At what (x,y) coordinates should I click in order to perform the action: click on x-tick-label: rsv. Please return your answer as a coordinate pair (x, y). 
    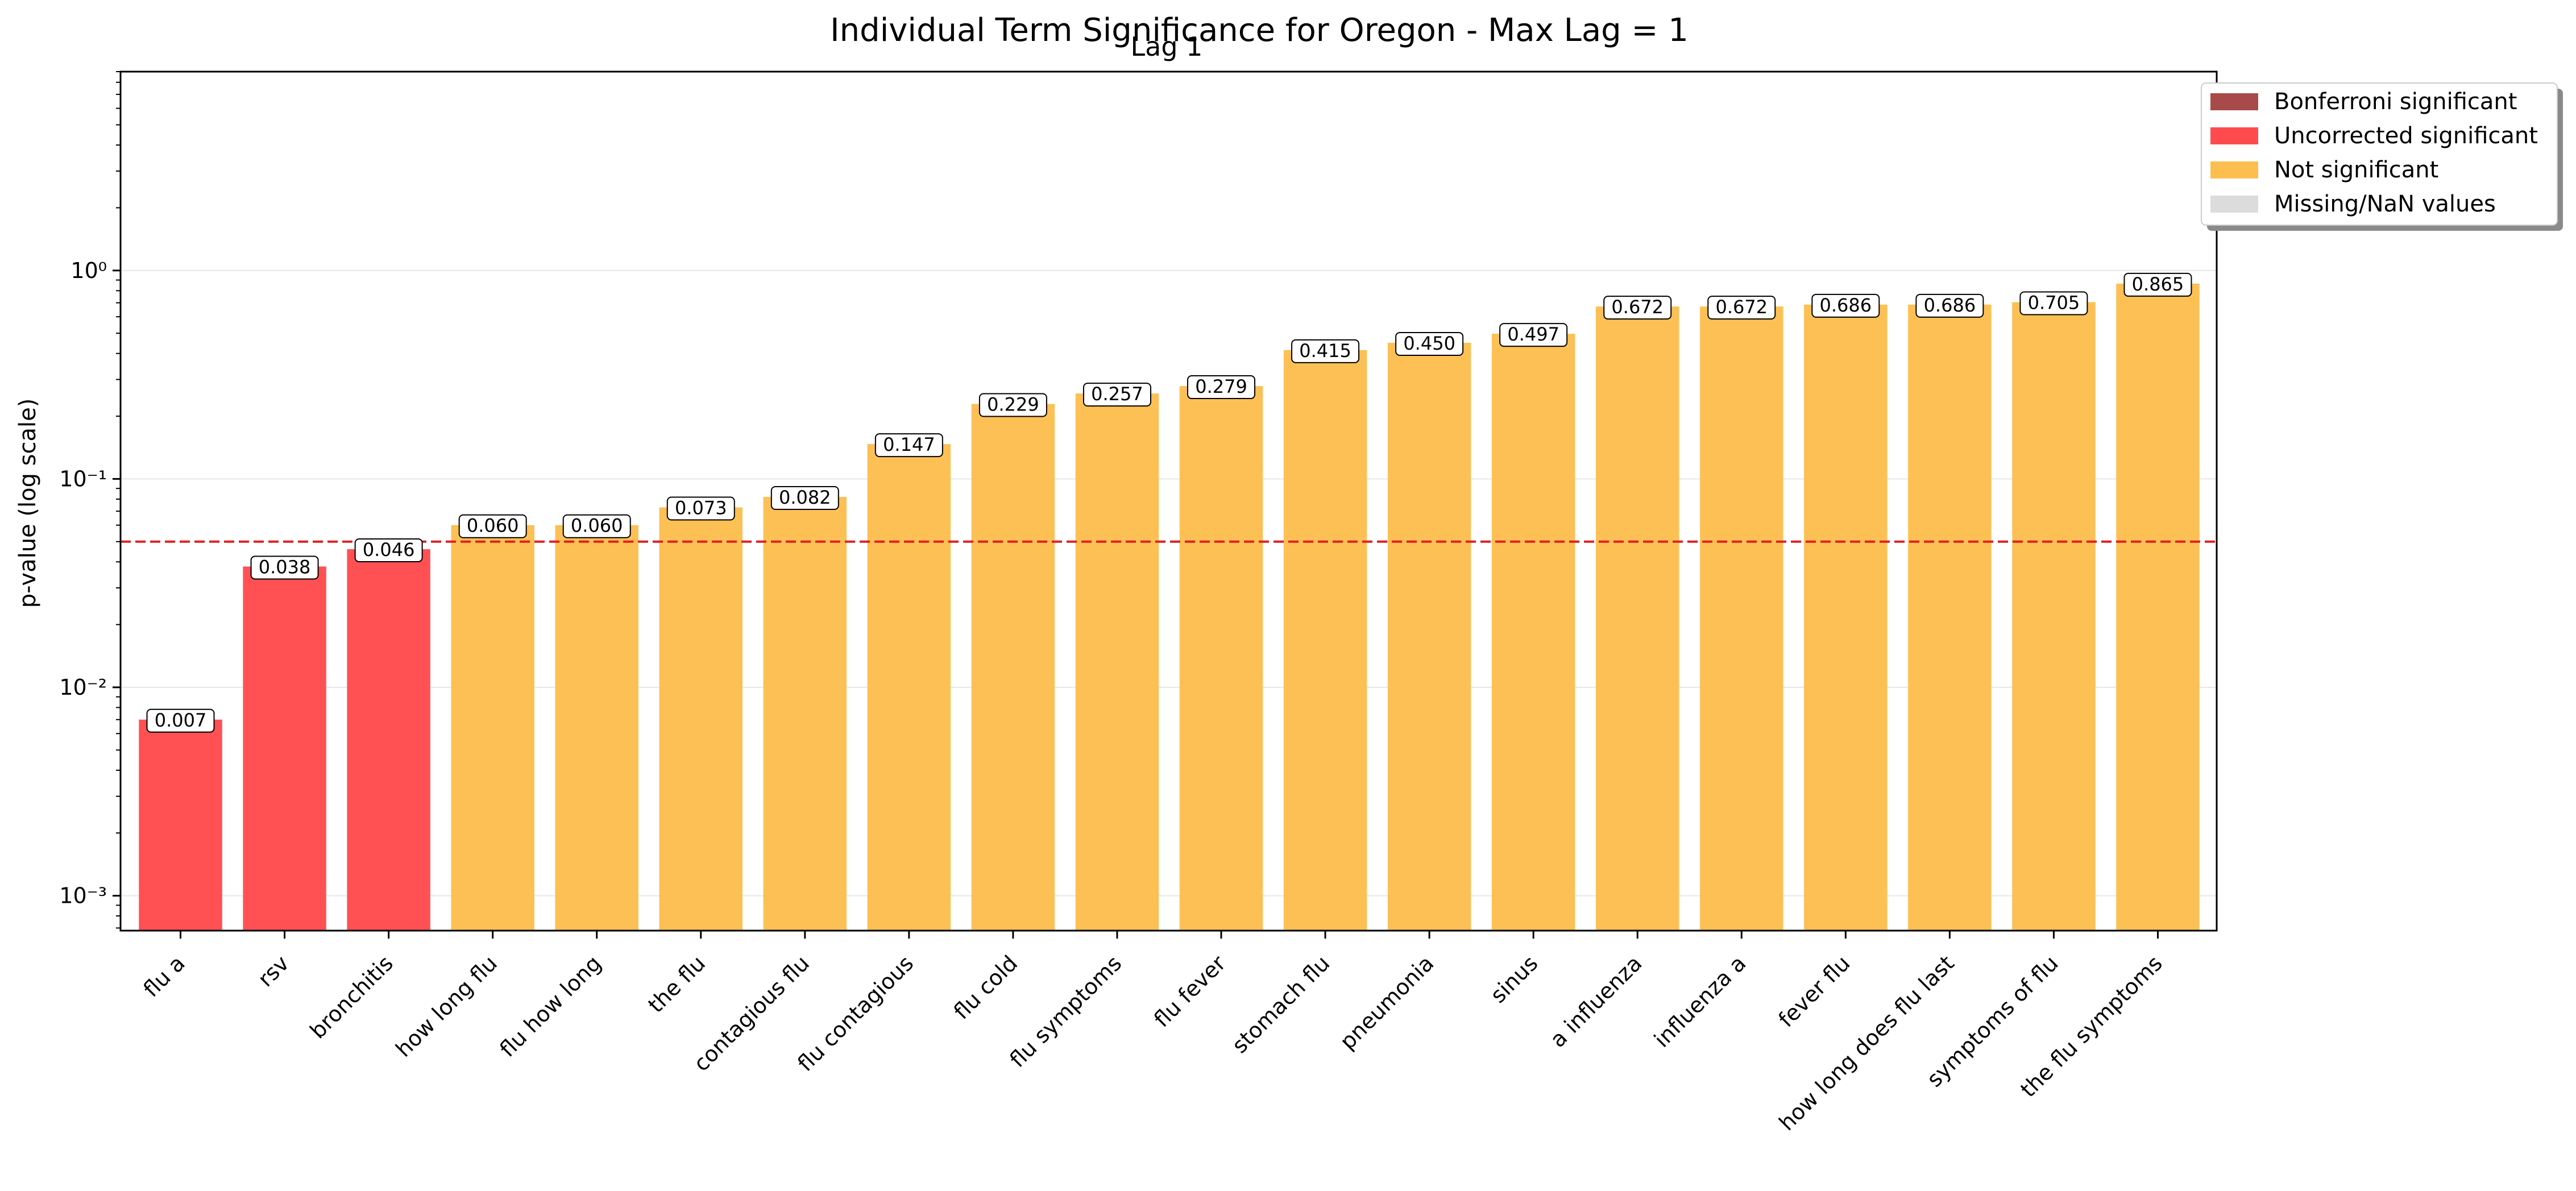
    Looking at the image, I should click on (273, 971).